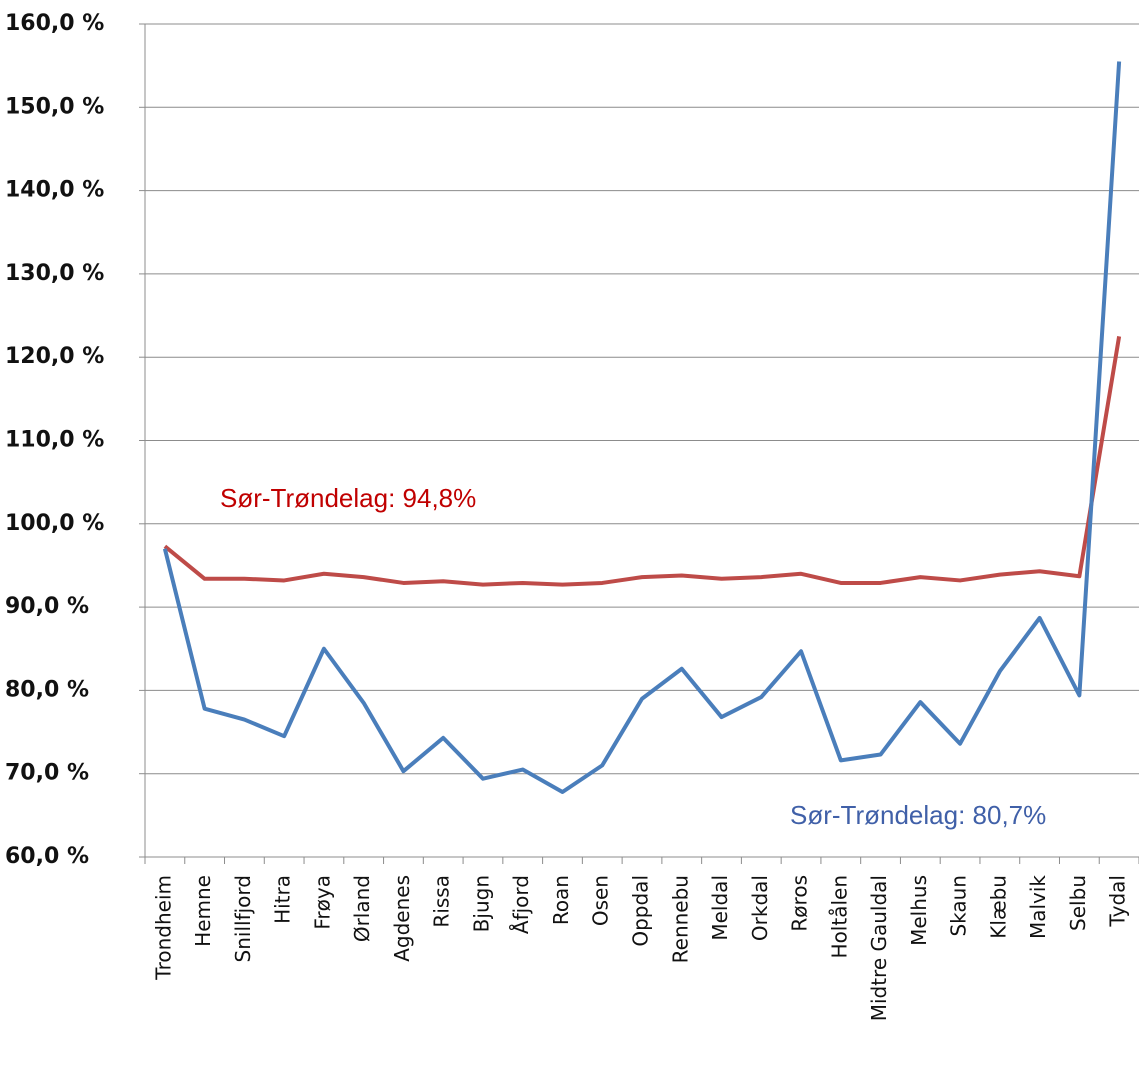 The image size is (1139, 1081). Describe the element at coordinates (54, 190) in the screenshot. I see `y-tick-label: 140,0 %` at that location.